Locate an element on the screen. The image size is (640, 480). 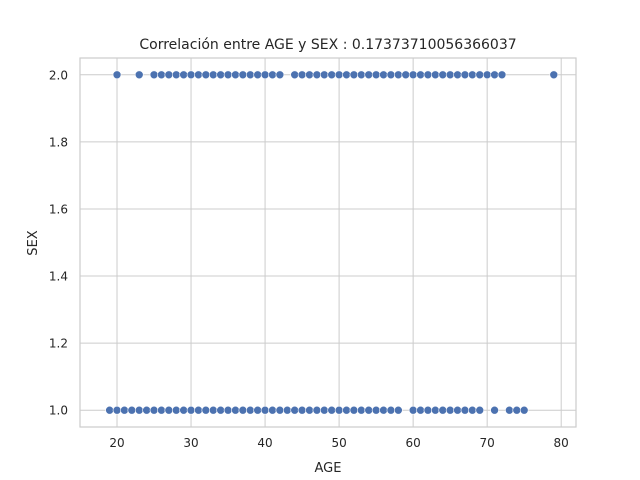
y-tick-label: 1.2 is located at coordinates (58, 344).